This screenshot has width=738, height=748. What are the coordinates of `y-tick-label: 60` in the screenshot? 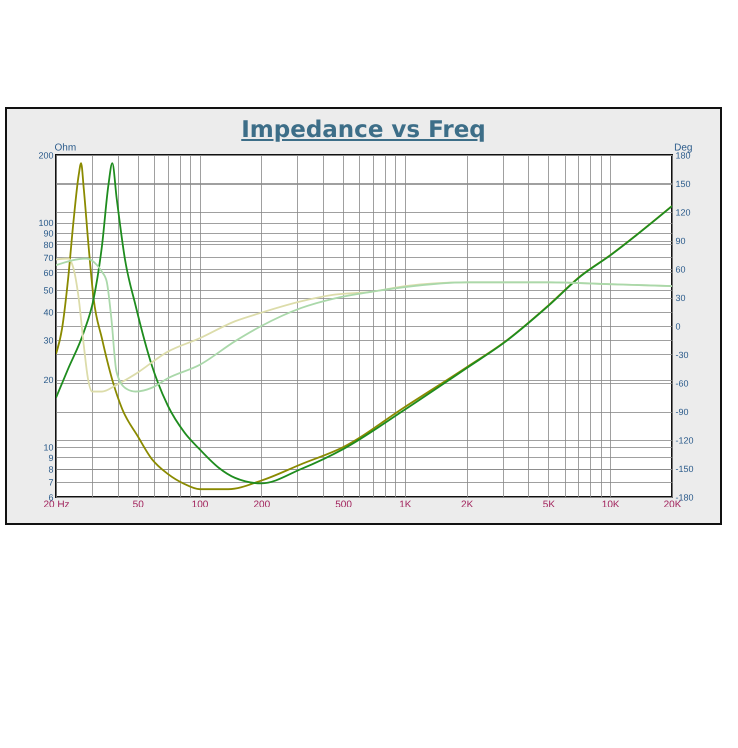 It's located at (48, 273).